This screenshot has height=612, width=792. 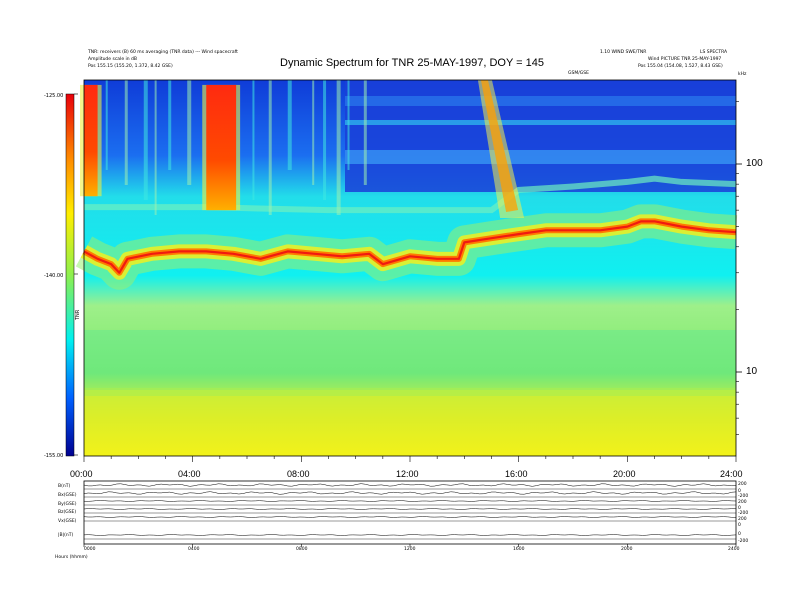 I want to click on bottom-right-tick-8: 0, so click(x=739, y=525).